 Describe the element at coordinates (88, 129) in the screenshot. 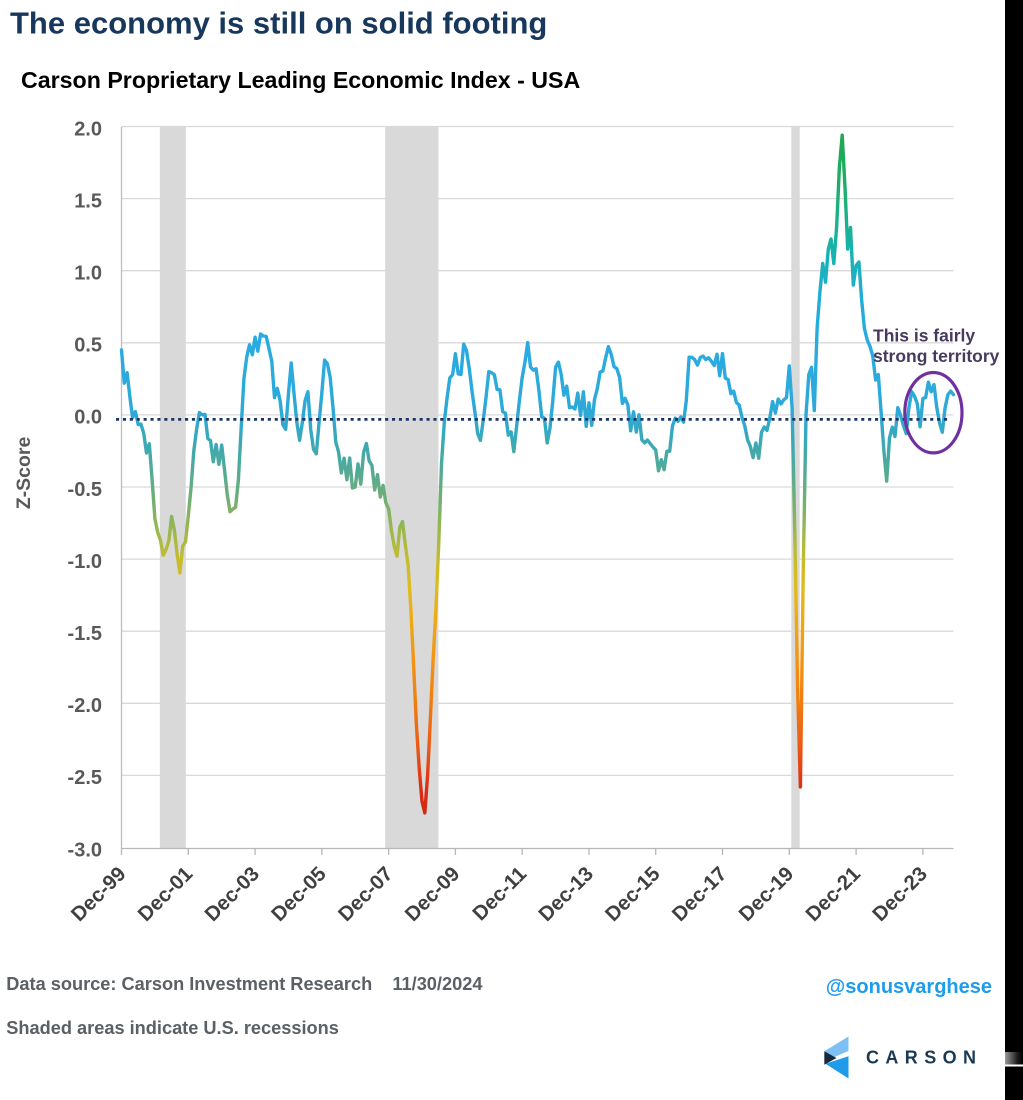

I see `svg-text: 2.0` at that location.